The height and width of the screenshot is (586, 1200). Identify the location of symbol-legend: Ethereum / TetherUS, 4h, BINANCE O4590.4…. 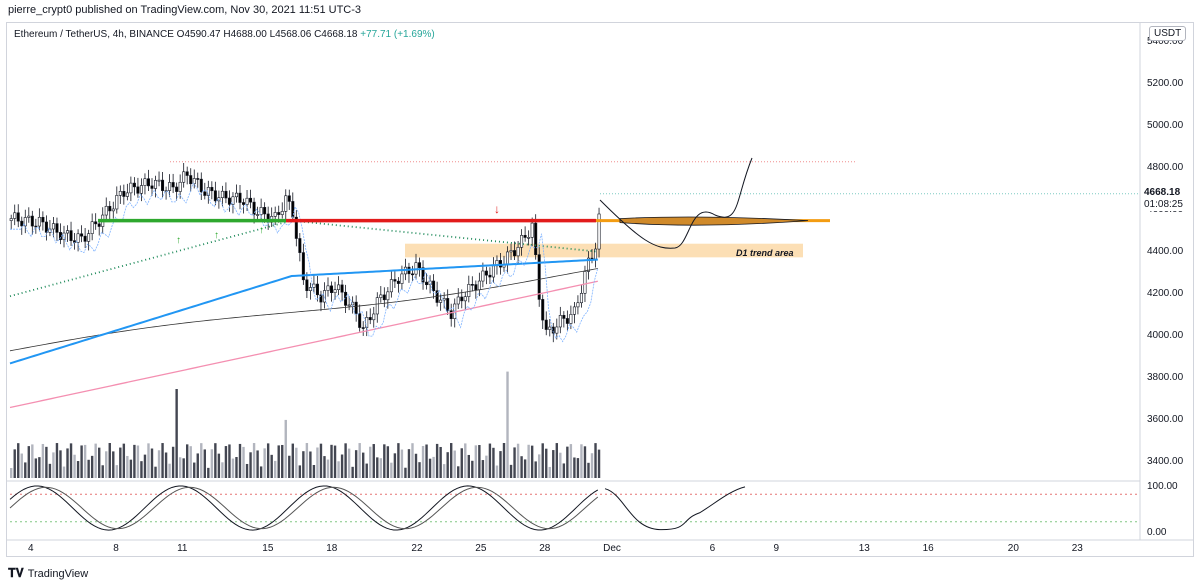
(224, 34).